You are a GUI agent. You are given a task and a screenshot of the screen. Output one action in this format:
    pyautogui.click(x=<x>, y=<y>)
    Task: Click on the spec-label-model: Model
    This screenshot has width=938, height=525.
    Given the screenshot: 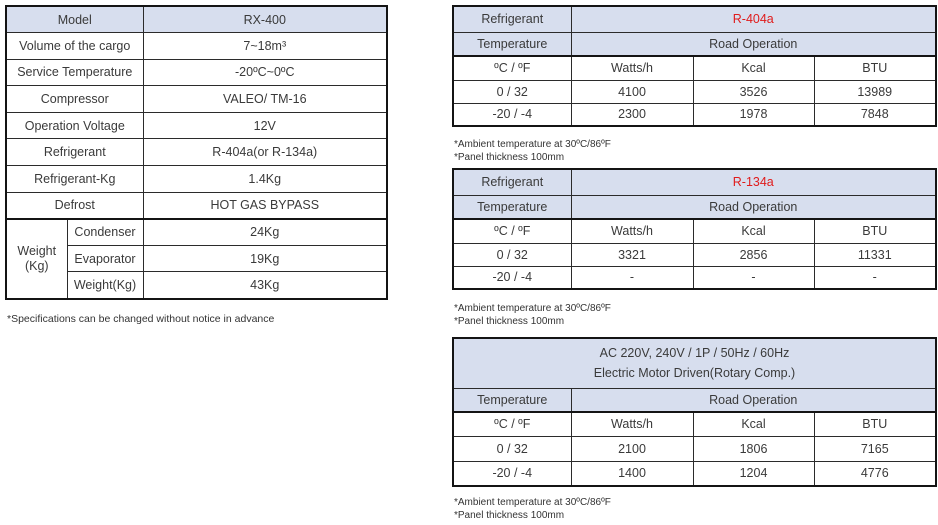 What is the action you would take?
    pyautogui.click(x=74, y=19)
    